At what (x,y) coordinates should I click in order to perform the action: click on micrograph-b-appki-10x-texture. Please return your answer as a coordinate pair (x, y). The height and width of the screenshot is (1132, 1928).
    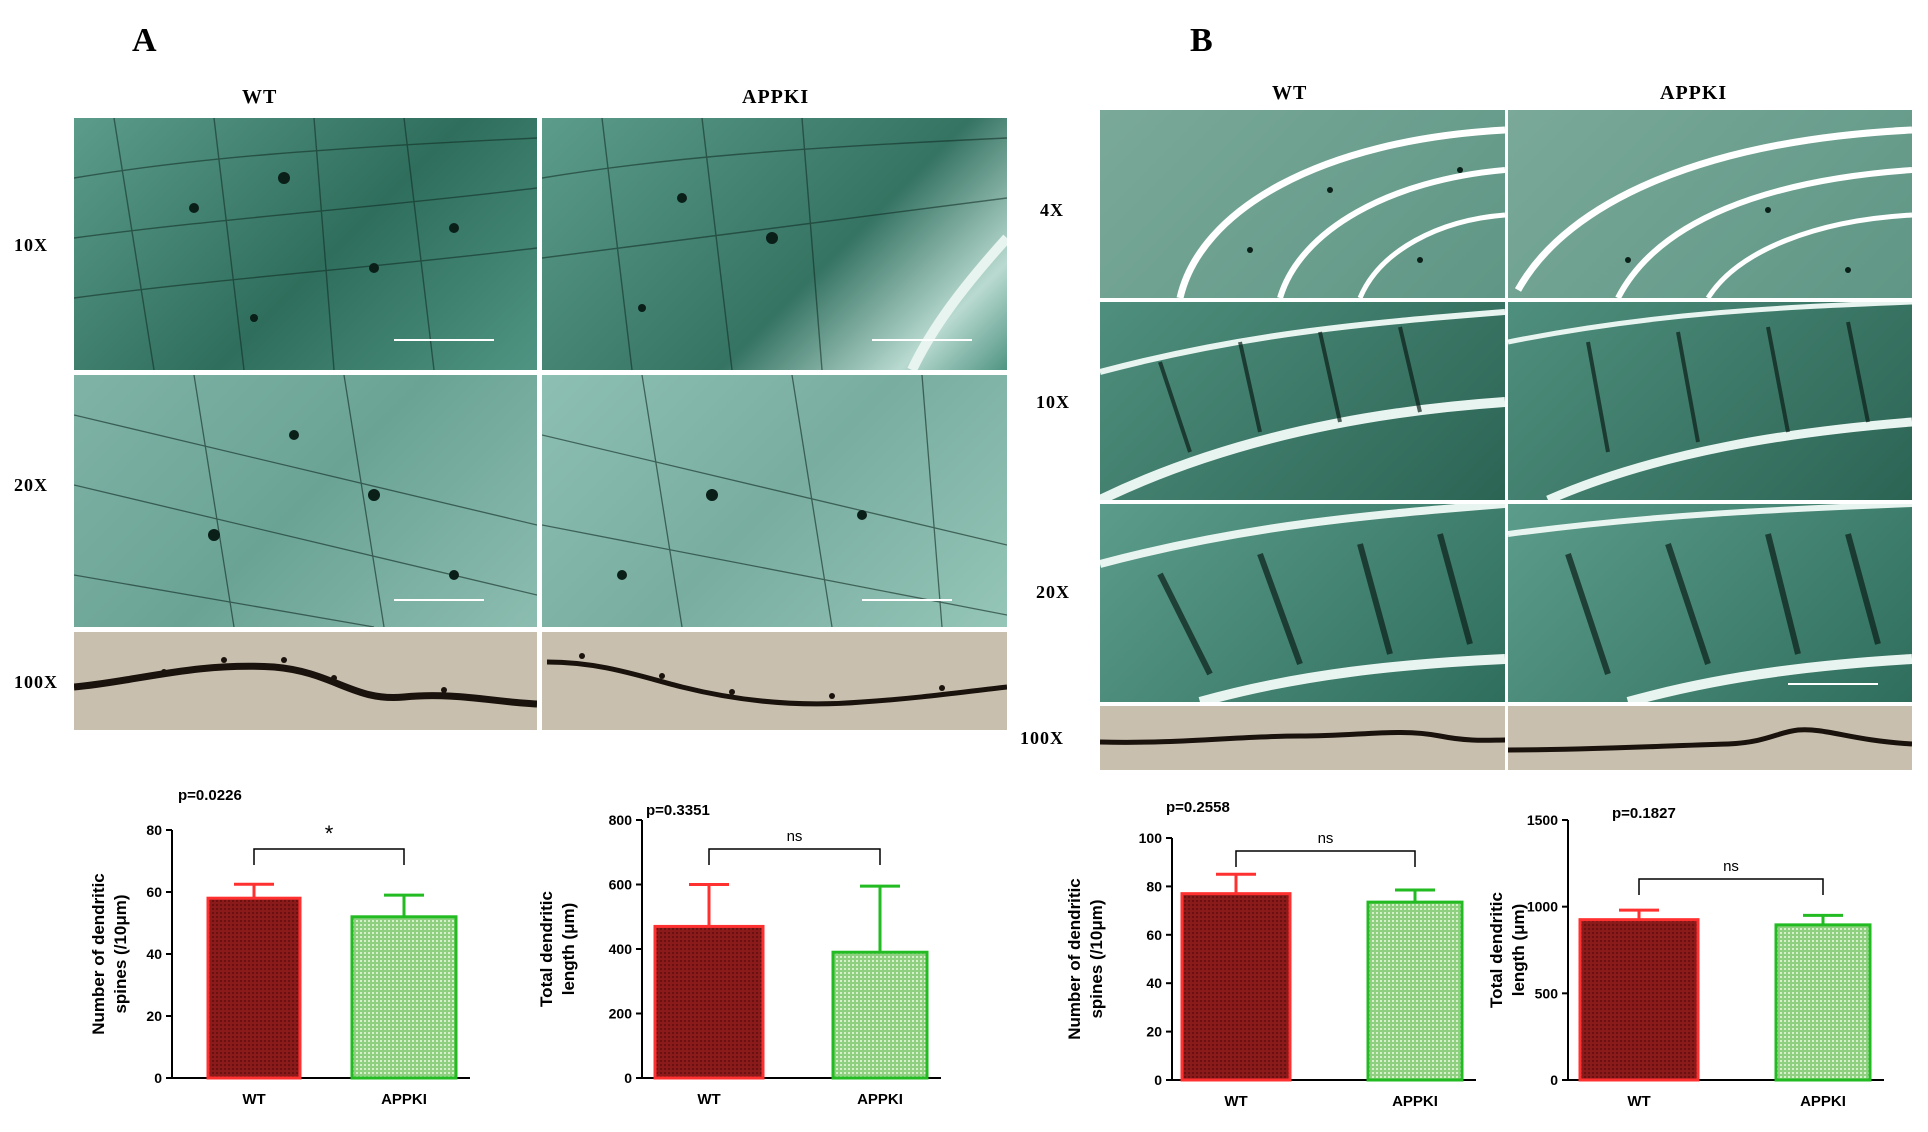
    Looking at the image, I should click on (1710, 401).